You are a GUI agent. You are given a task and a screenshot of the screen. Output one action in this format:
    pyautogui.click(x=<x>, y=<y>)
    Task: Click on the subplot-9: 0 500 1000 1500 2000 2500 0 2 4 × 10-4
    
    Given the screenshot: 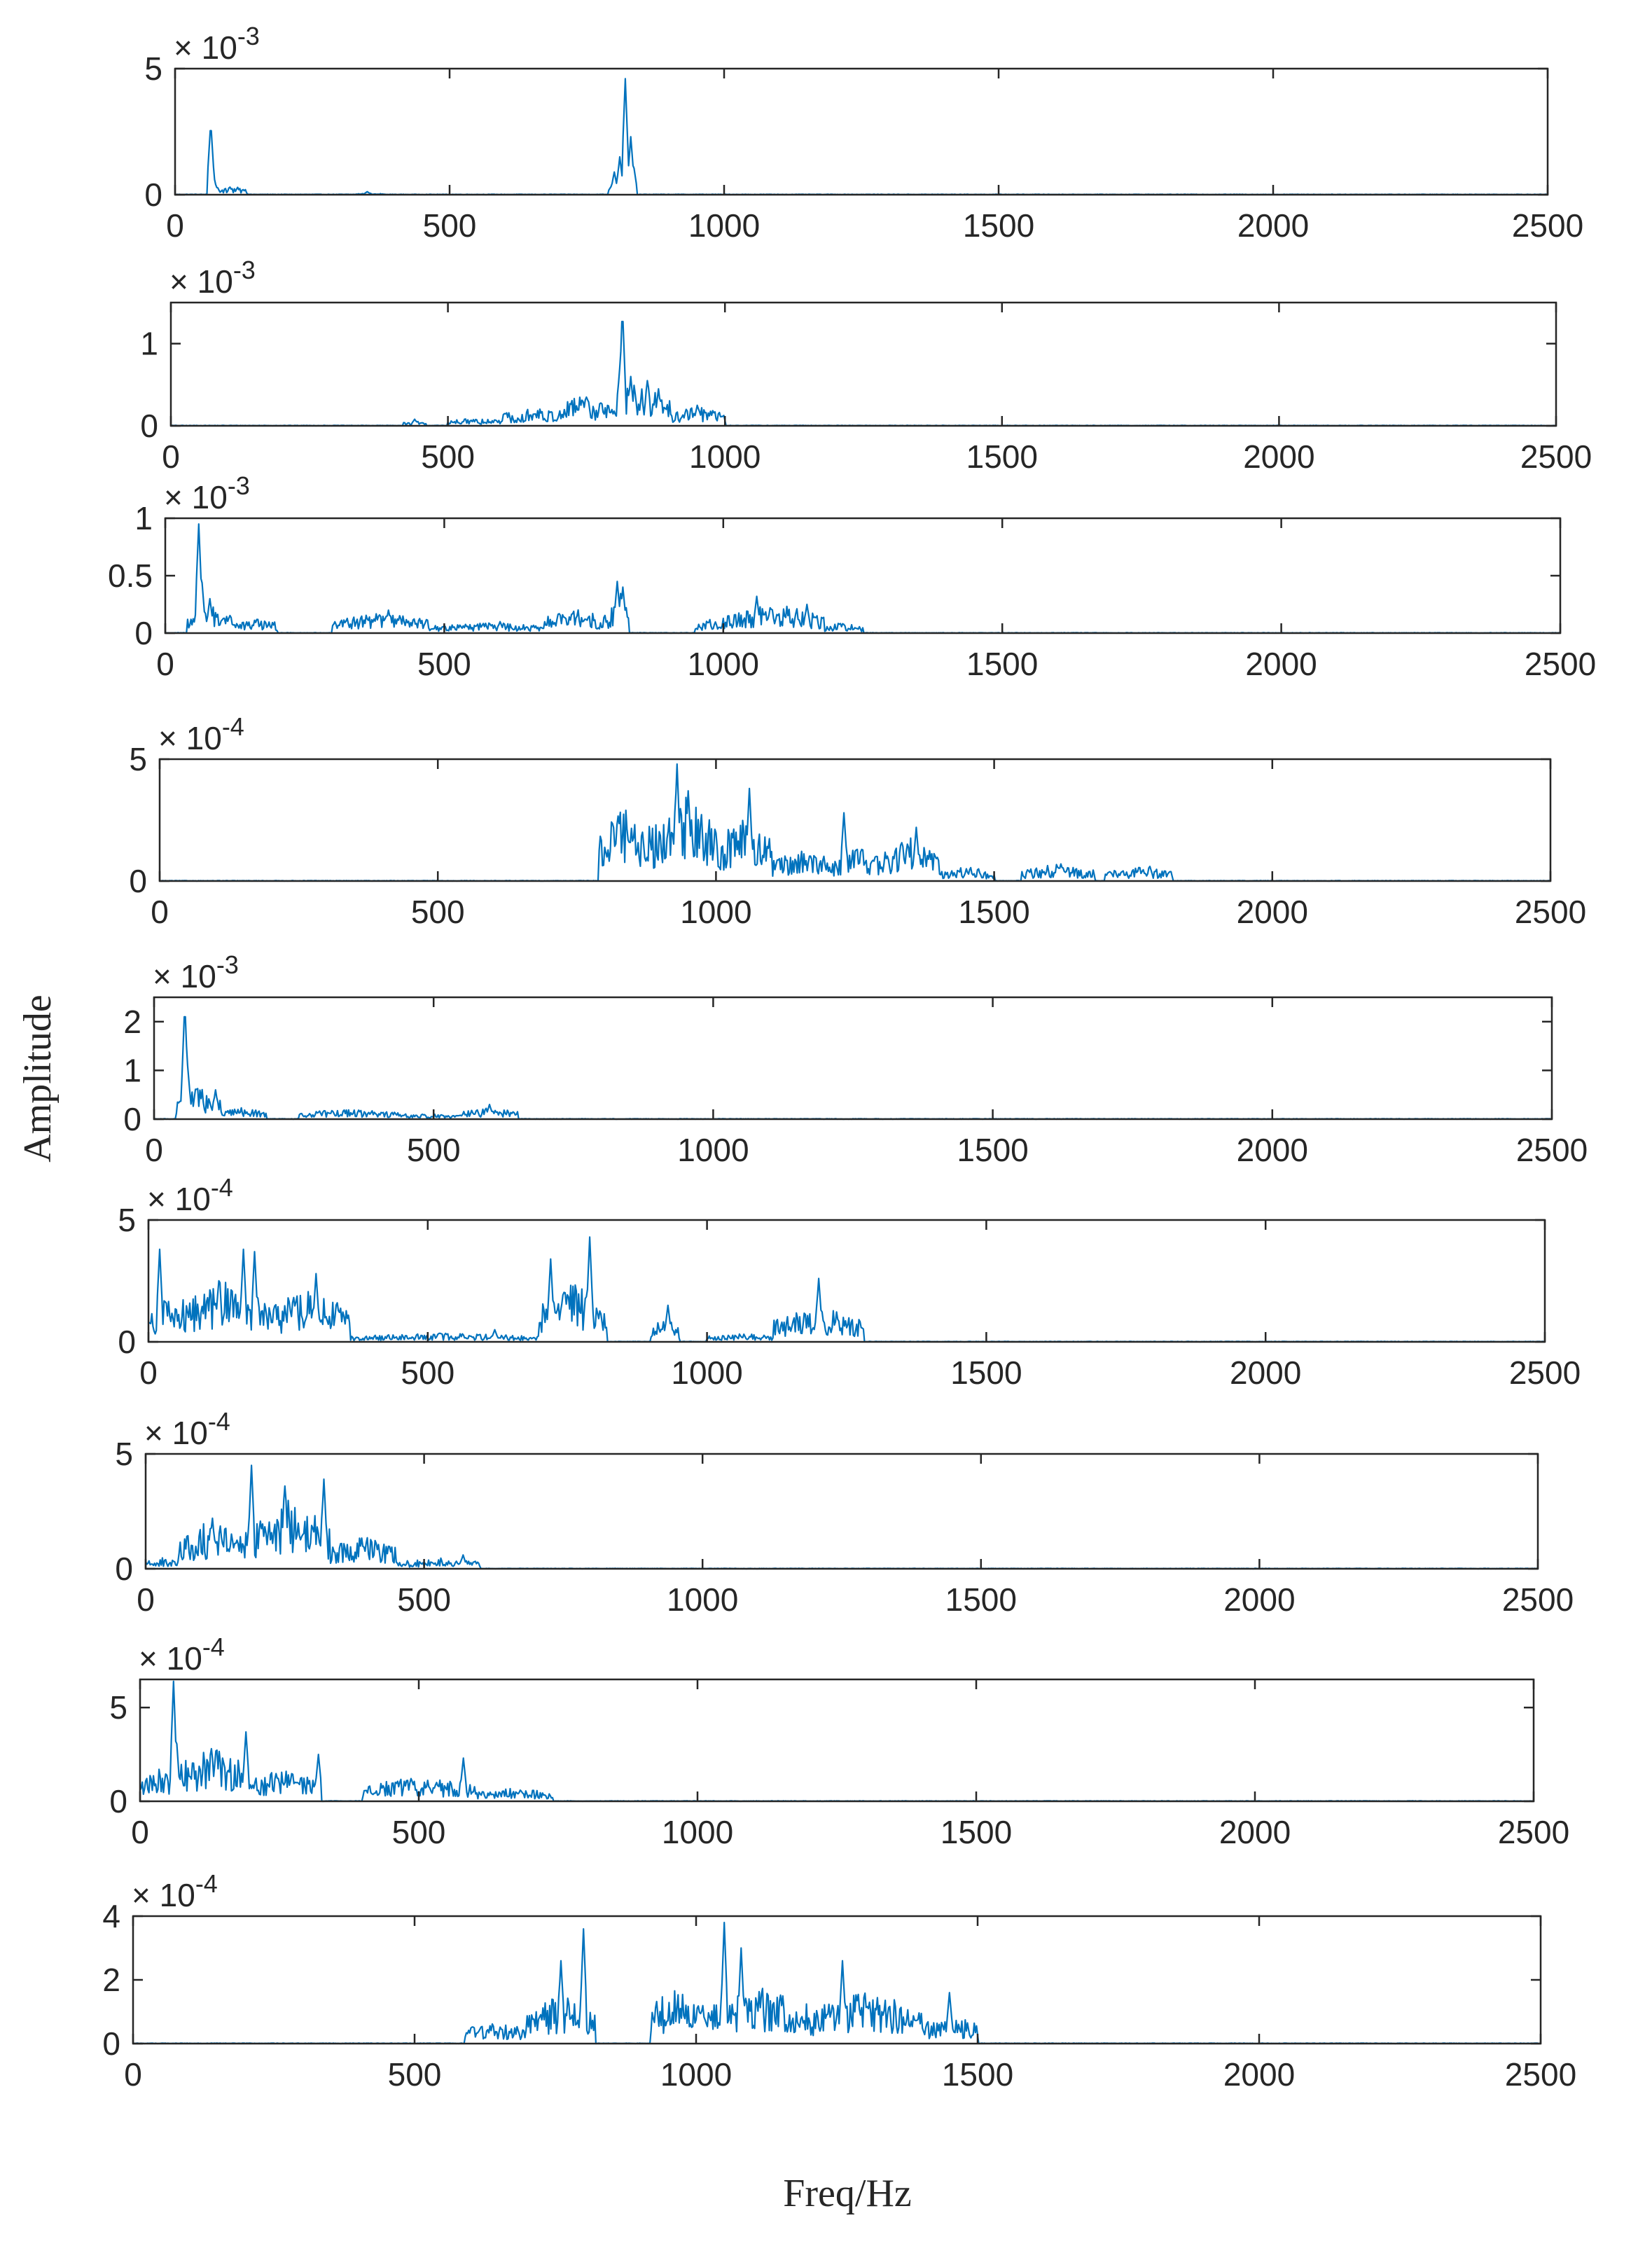 What is the action you would take?
    pyautogui.click(x=839, y=1981)
    